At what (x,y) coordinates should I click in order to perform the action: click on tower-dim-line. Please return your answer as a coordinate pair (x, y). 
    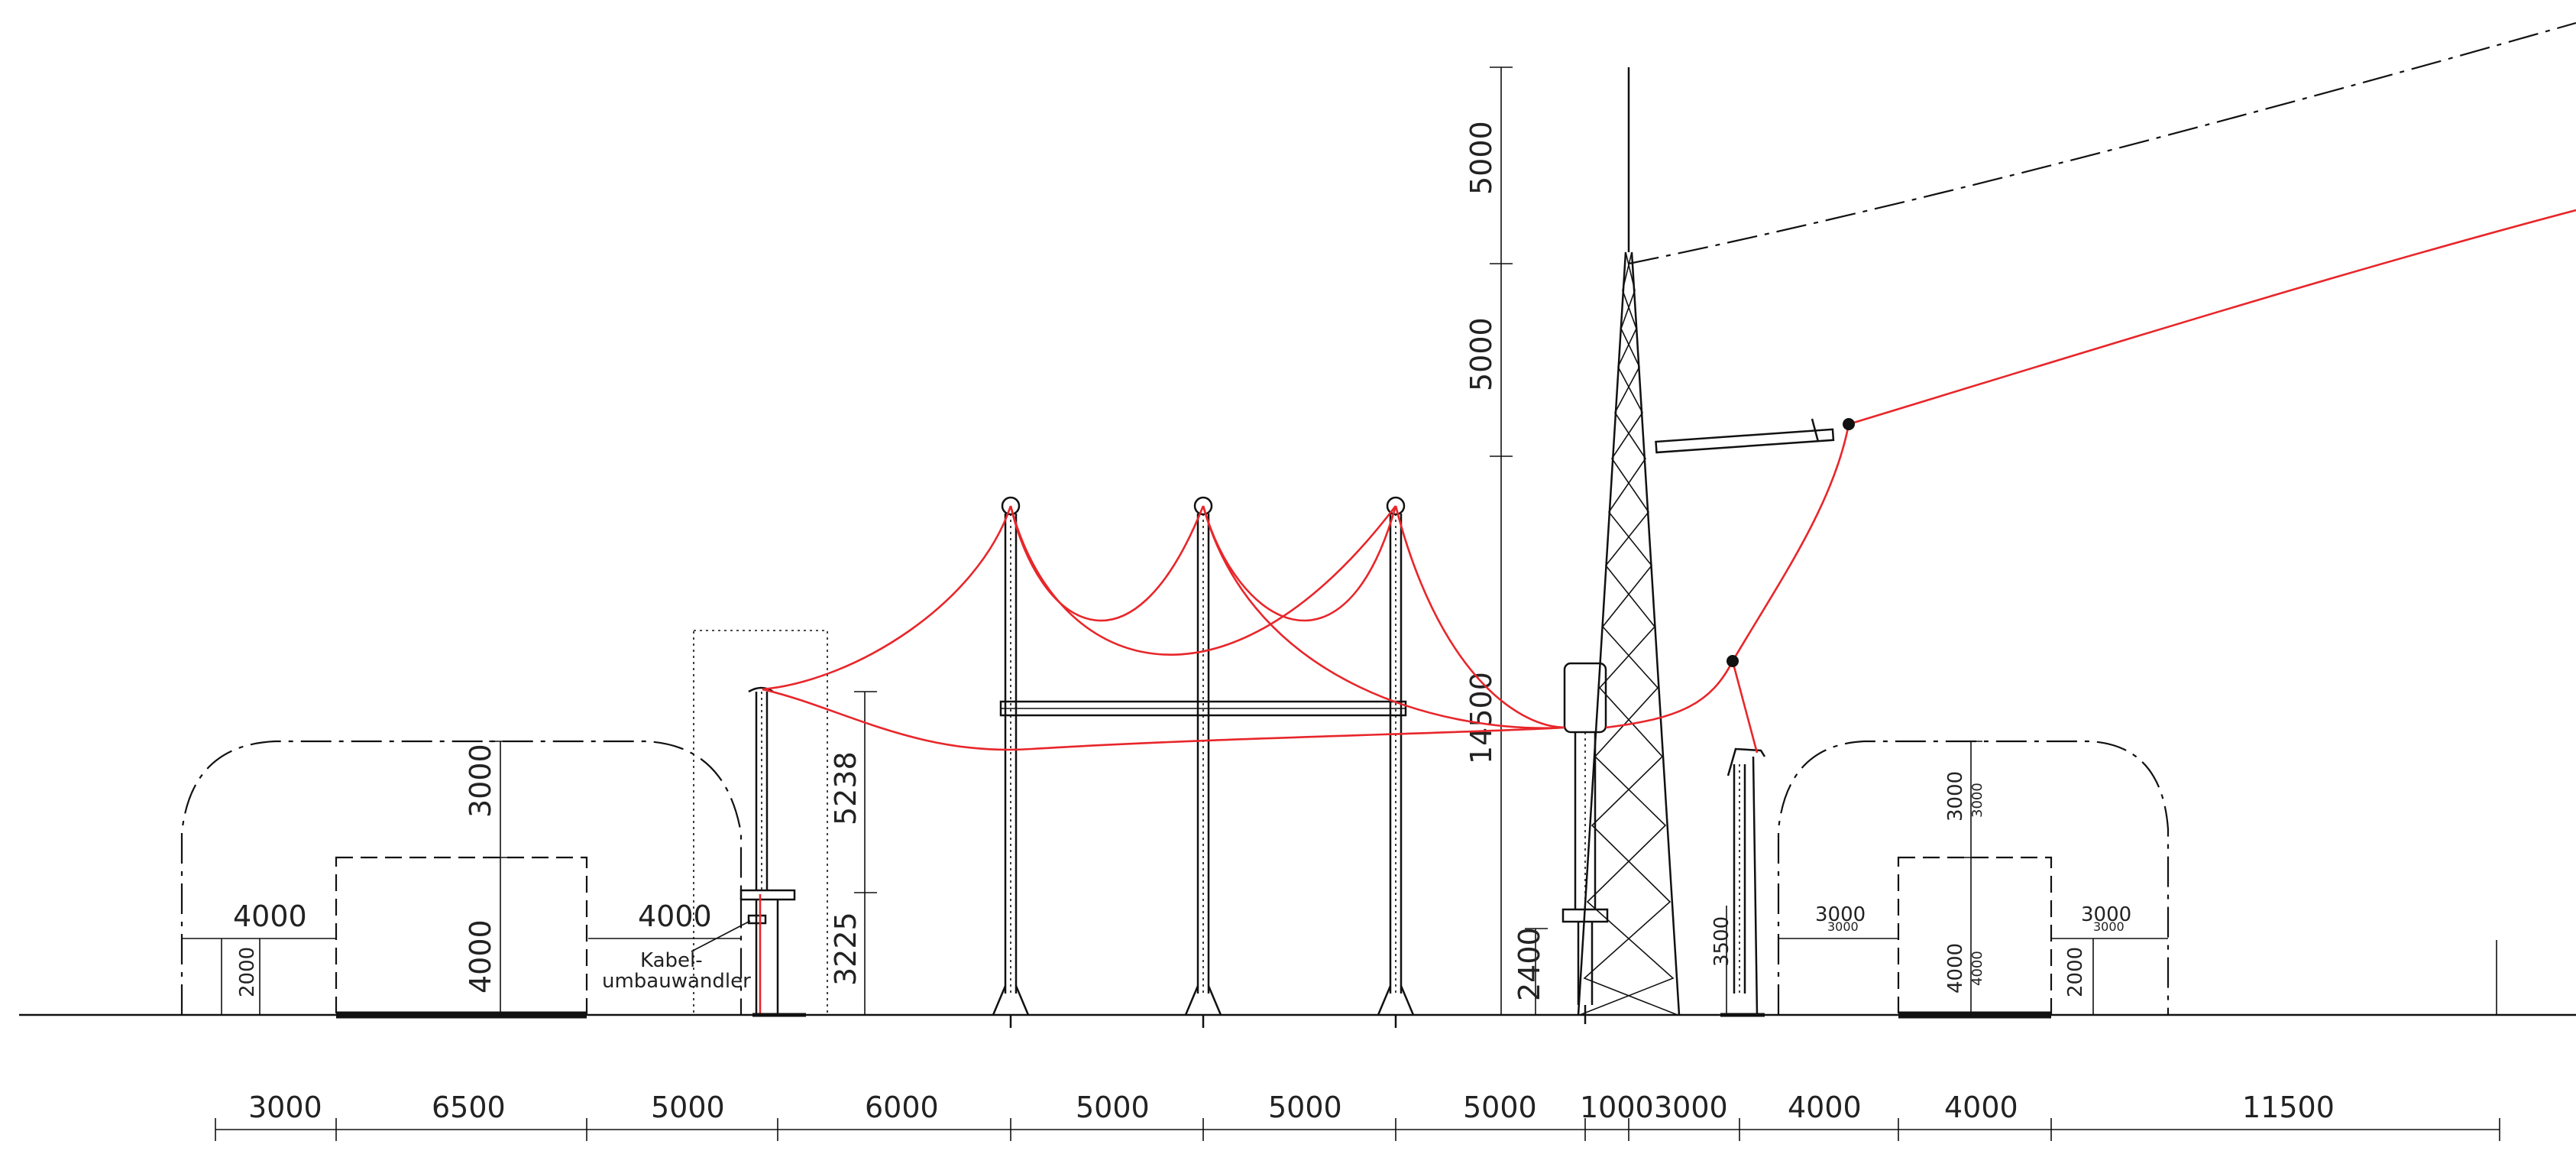
    Looking at the image, I should click on (1501, 541).